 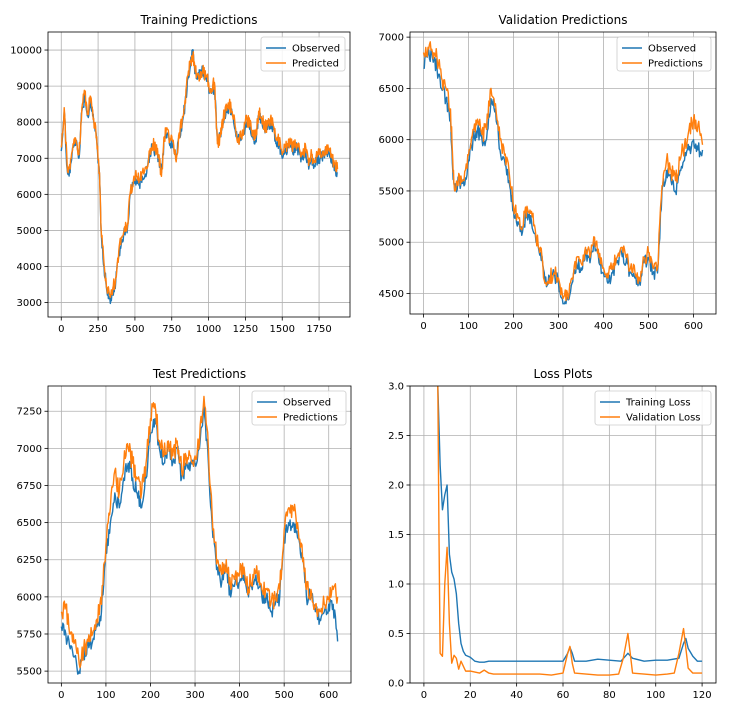 What do you see at coordinates (663, 418) in the screenshot?
I see `legend-label: Validation Loss` at bounding box center [663, 418].